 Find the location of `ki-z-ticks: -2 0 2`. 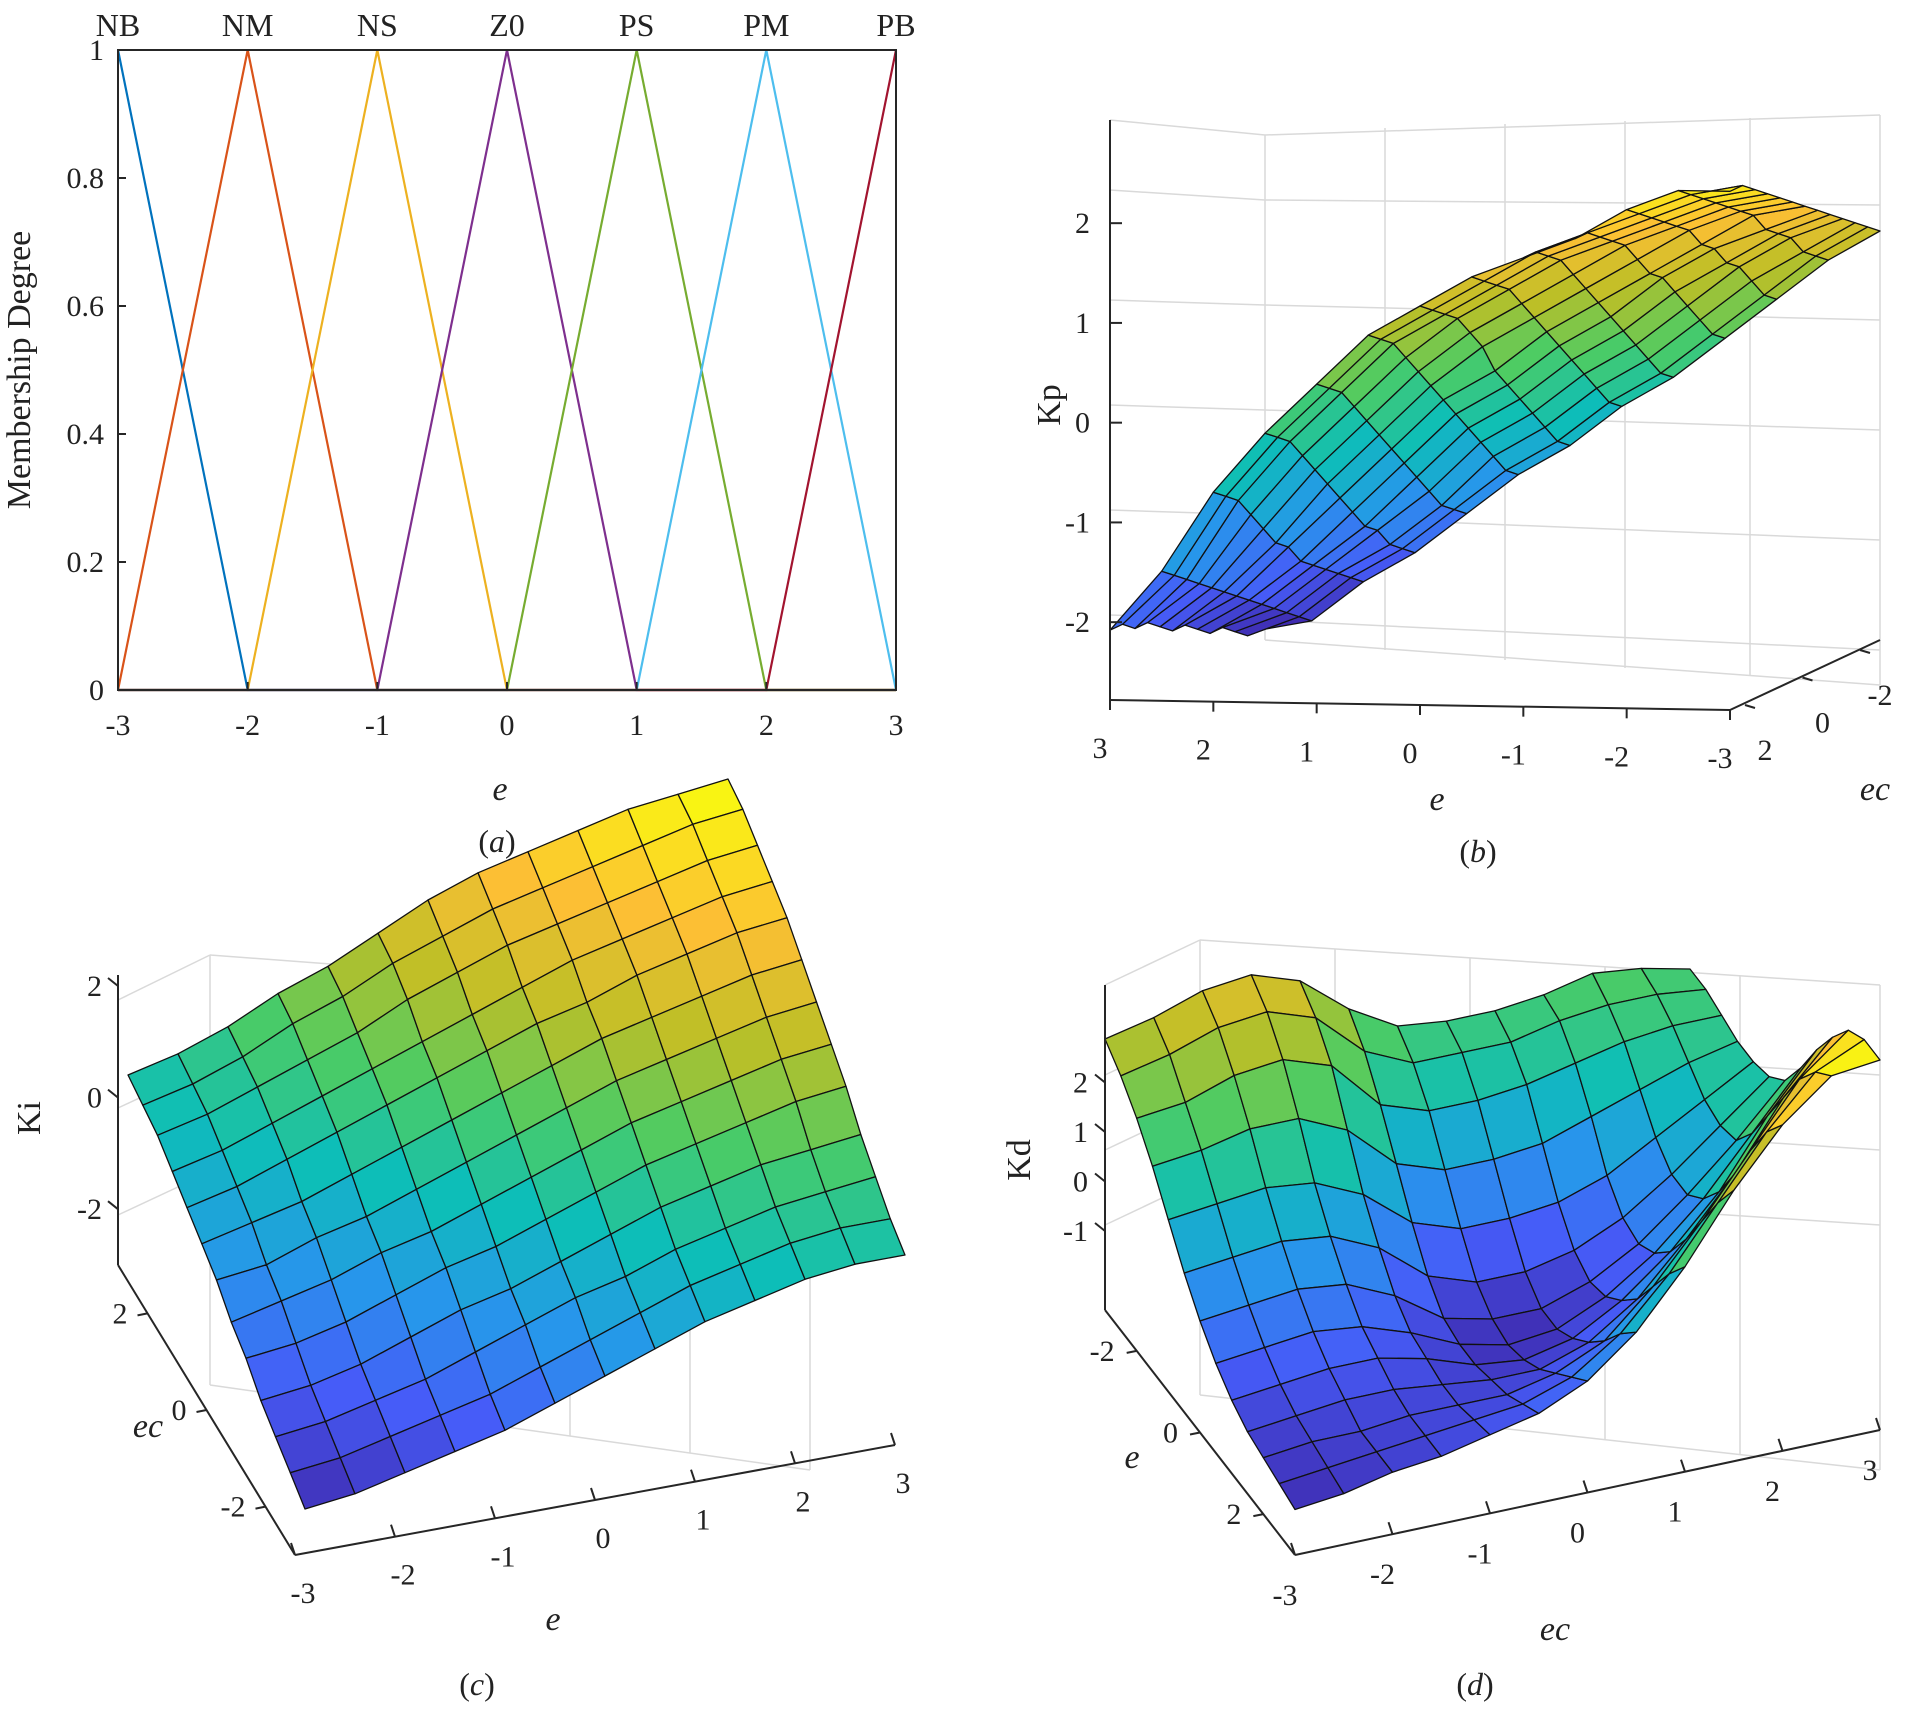

ki-z-ticks: -2 0 2 is located at coordinates (98, 1098).